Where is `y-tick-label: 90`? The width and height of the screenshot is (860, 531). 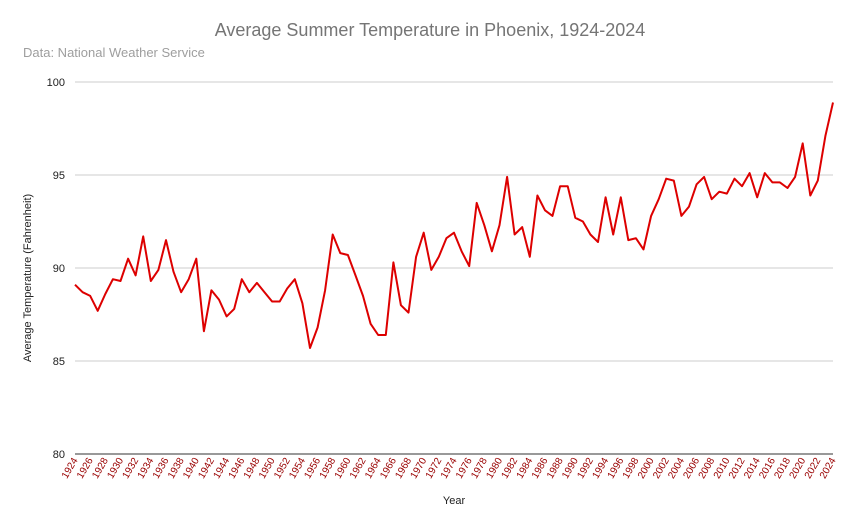 y-tick-label: 90 is located at coordinates (59, 269).